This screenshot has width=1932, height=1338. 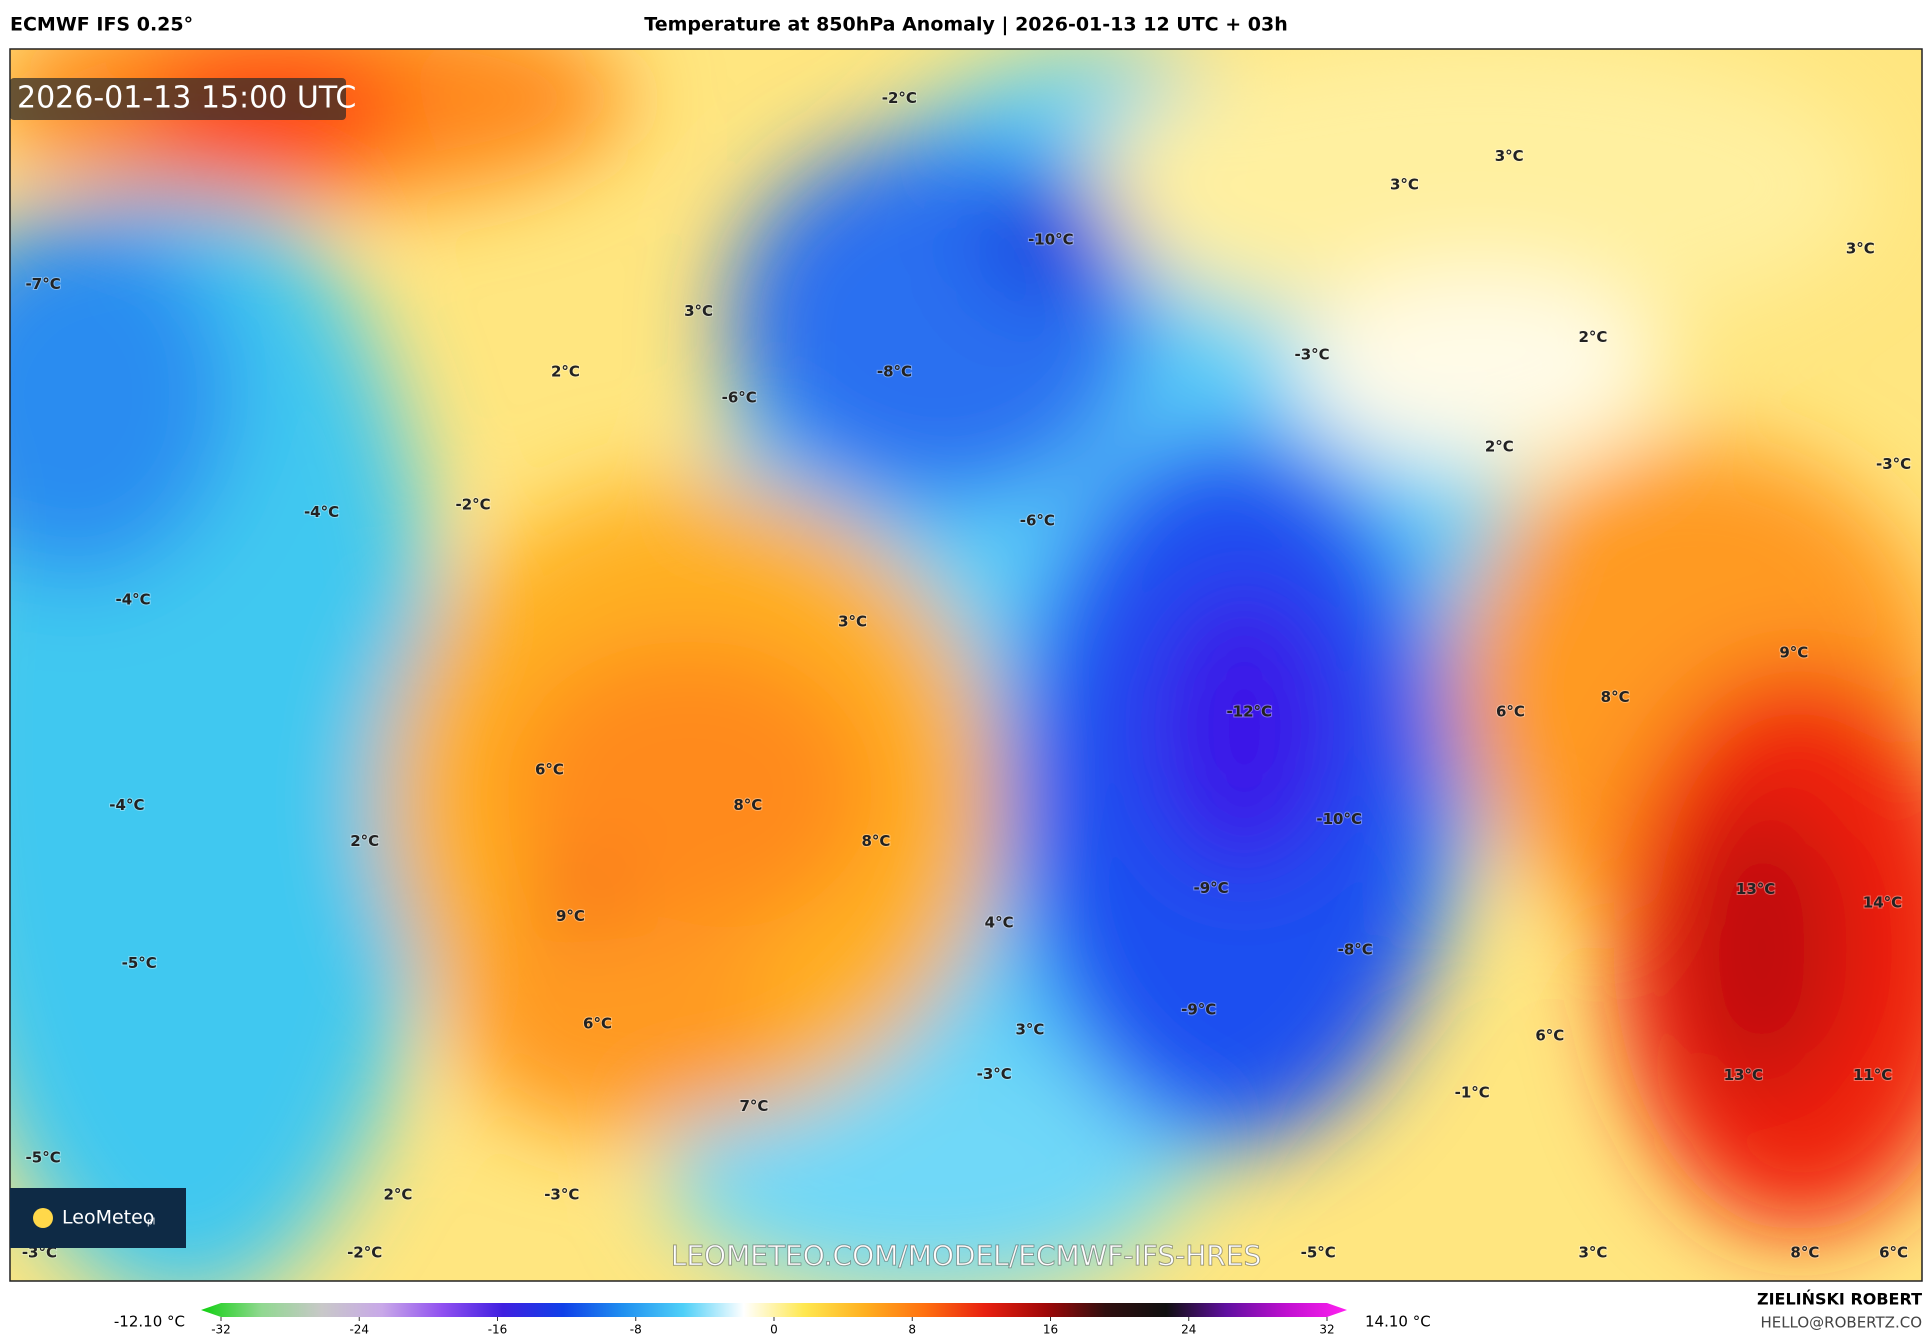 What do you see at coordinates (1882, 903) in the screenshot?
I see `contour-label: 14°C` at bounding box center [1882, 903].